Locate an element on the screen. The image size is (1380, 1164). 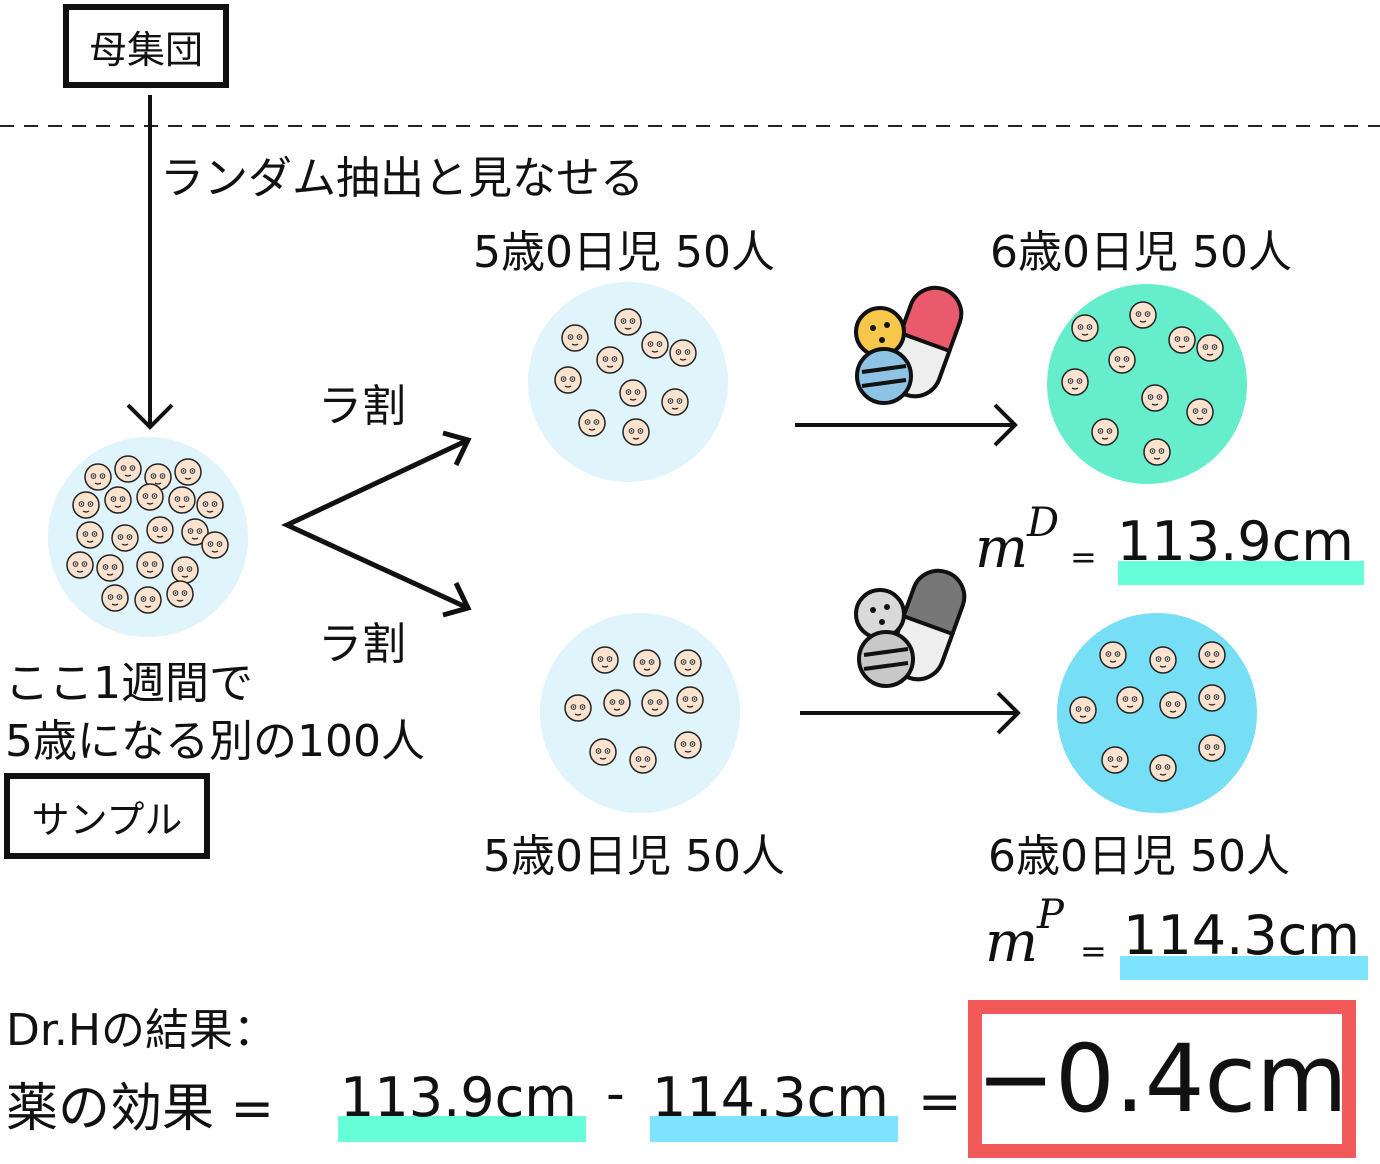
placebo-mean-value: 114.3cm is located at coordinates (1241, 935).